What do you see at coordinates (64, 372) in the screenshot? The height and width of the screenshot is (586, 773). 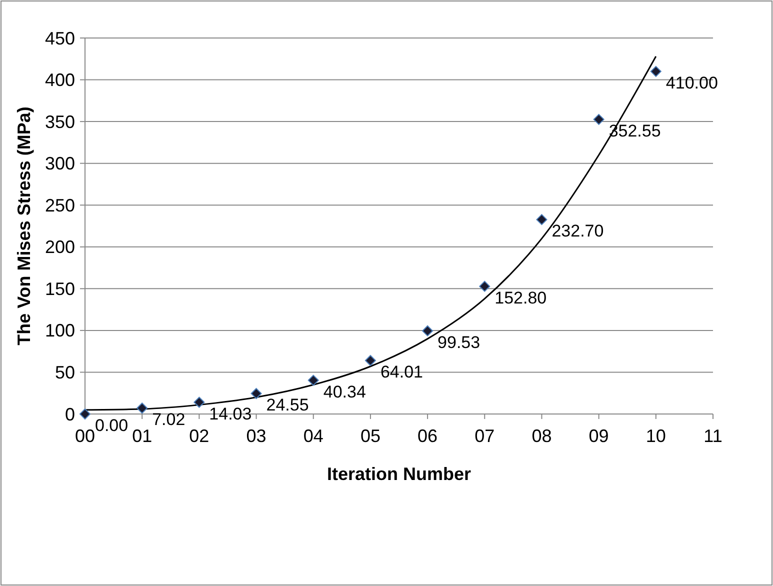 I see `y-tick-label: 50` at bounding box center [64, 372].